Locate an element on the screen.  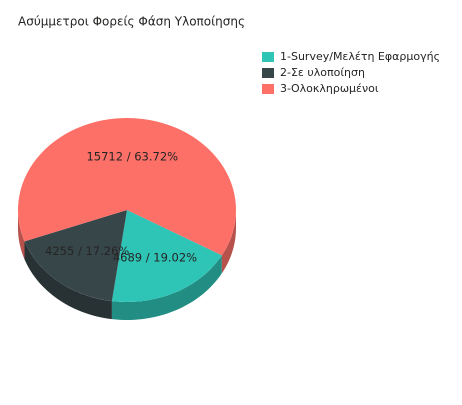
value-label: 4255 / 17.26% is located at coordinates (87, 251).